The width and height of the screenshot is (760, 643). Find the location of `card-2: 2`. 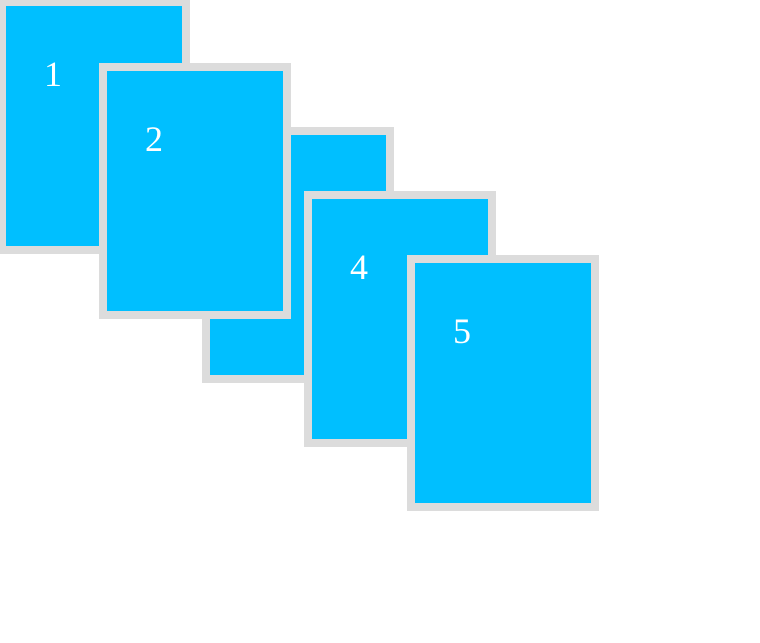

card-2: 2 is located at coordinates (195, 191).